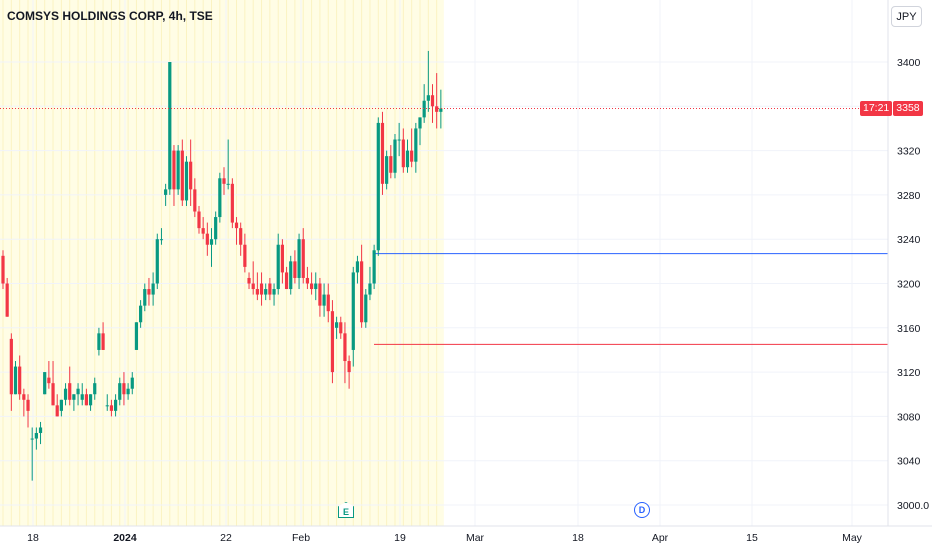 This screenshot has height=550, width=932. I want to click on last-price-tag: 17:21 3358, so click(891, 108).